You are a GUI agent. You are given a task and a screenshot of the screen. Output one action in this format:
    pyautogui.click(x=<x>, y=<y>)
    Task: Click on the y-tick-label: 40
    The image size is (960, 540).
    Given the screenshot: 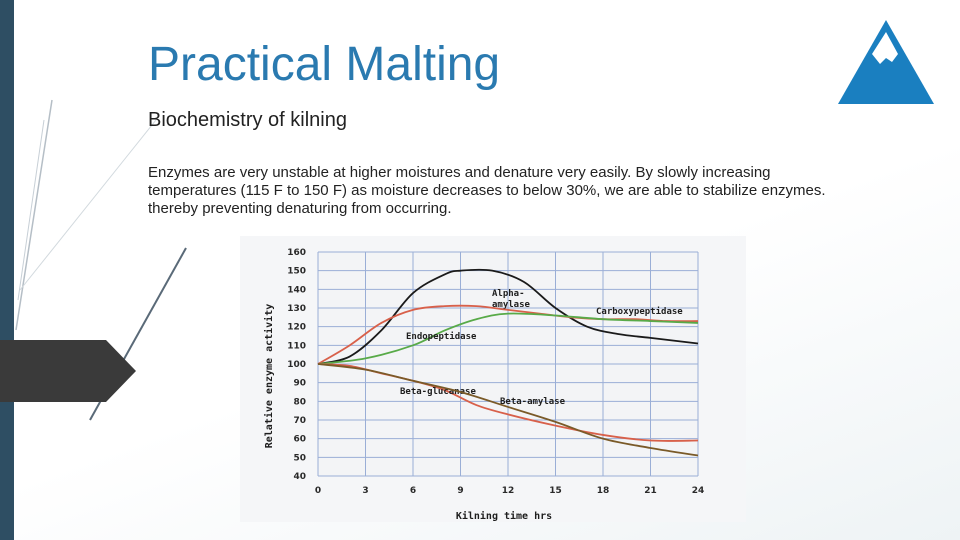 What is the action you would take?
    pyautogui.click(x=299, y=477)
    